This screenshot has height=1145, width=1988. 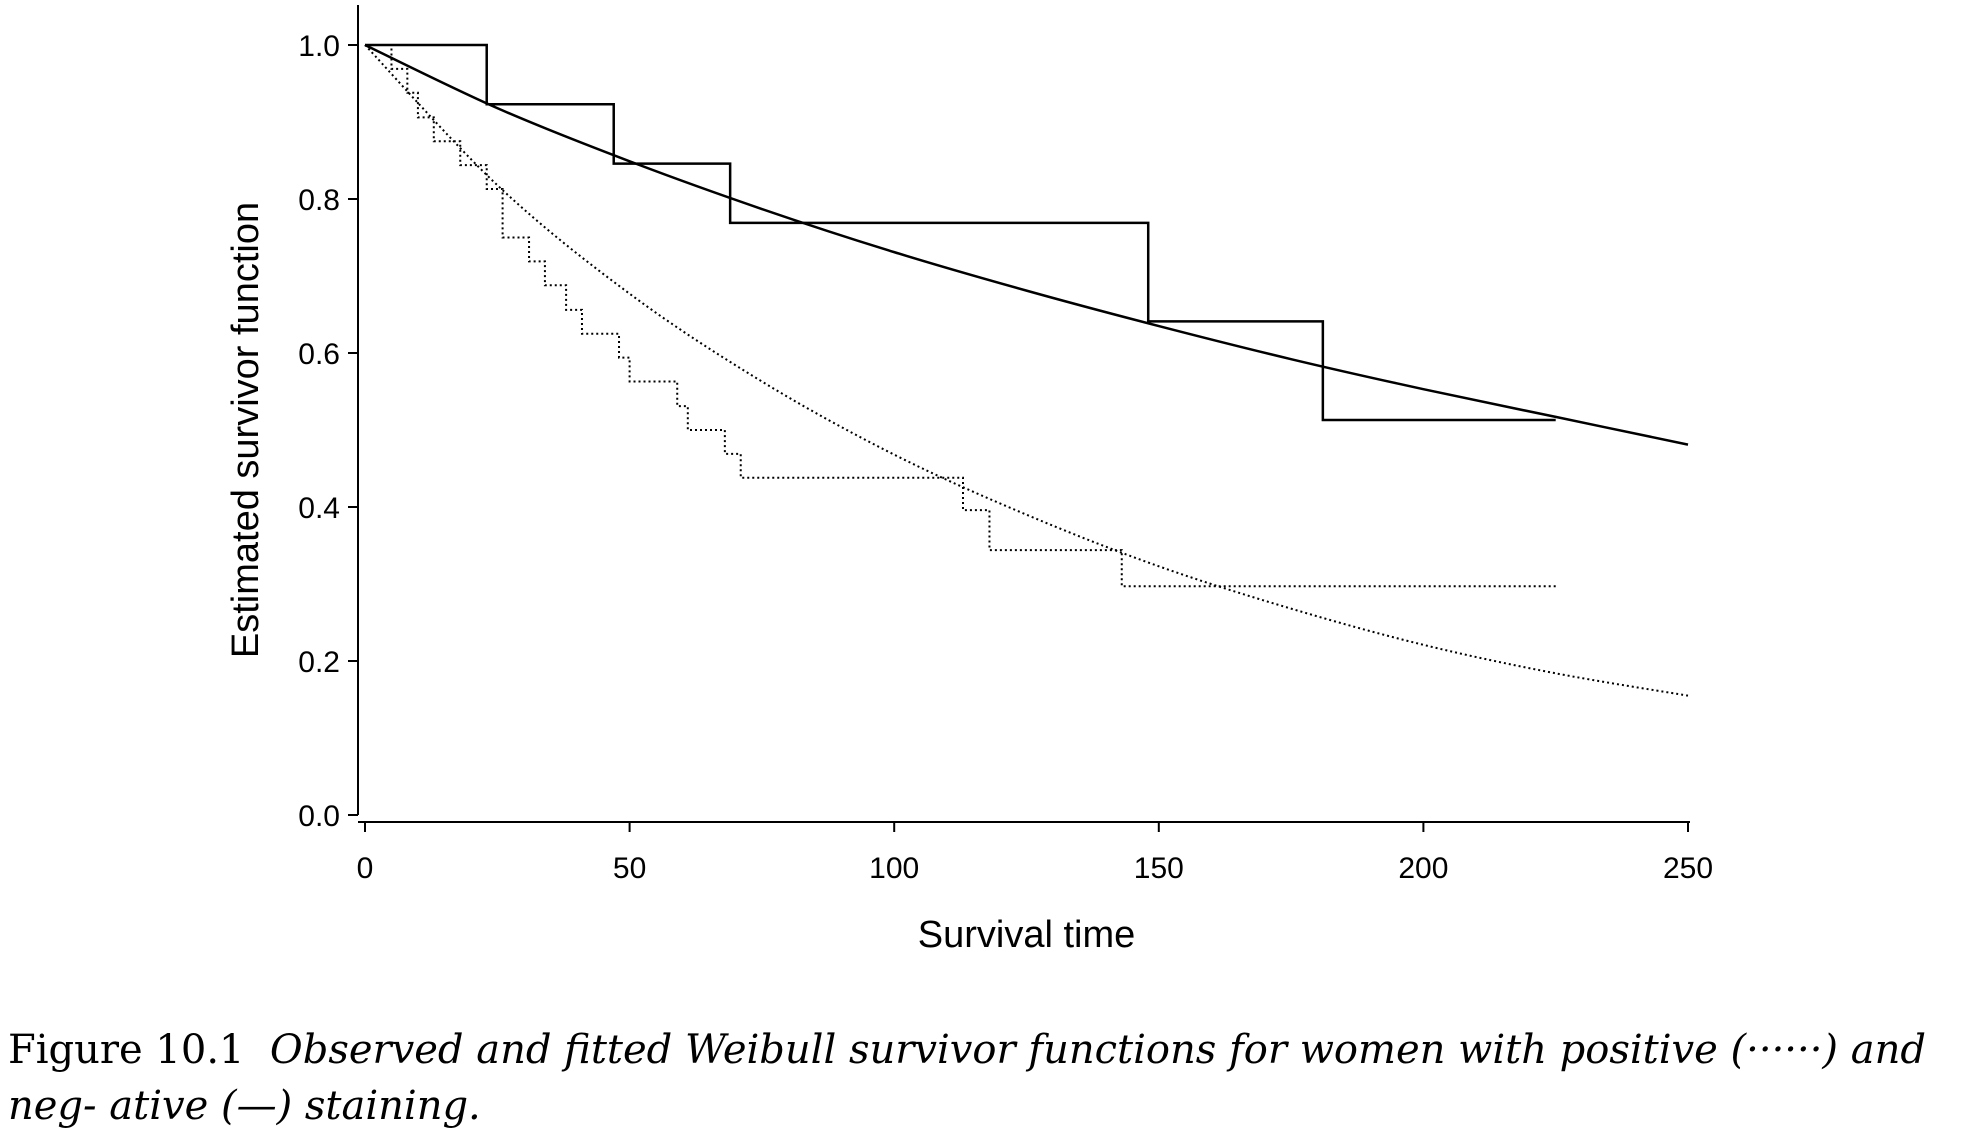 I want to click on y-tick-label: 0.2, so click(x=319, y=662).